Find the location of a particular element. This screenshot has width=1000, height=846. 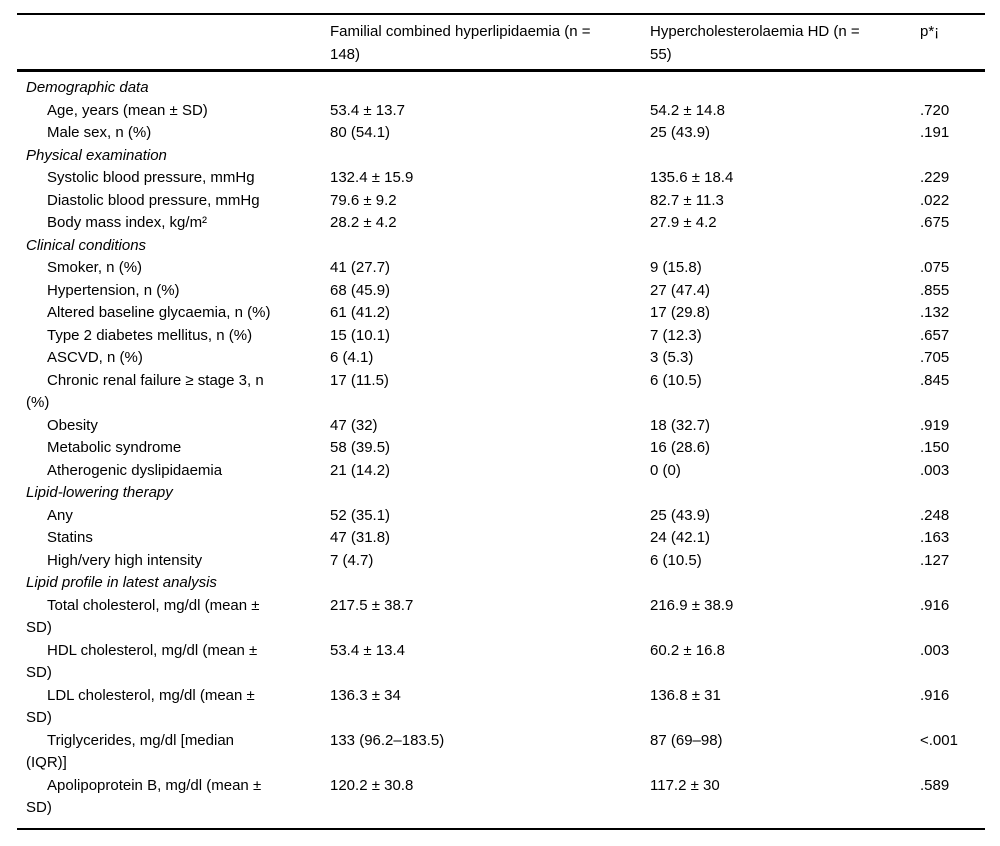

row-label: Any is located at coordinates (60, 515).